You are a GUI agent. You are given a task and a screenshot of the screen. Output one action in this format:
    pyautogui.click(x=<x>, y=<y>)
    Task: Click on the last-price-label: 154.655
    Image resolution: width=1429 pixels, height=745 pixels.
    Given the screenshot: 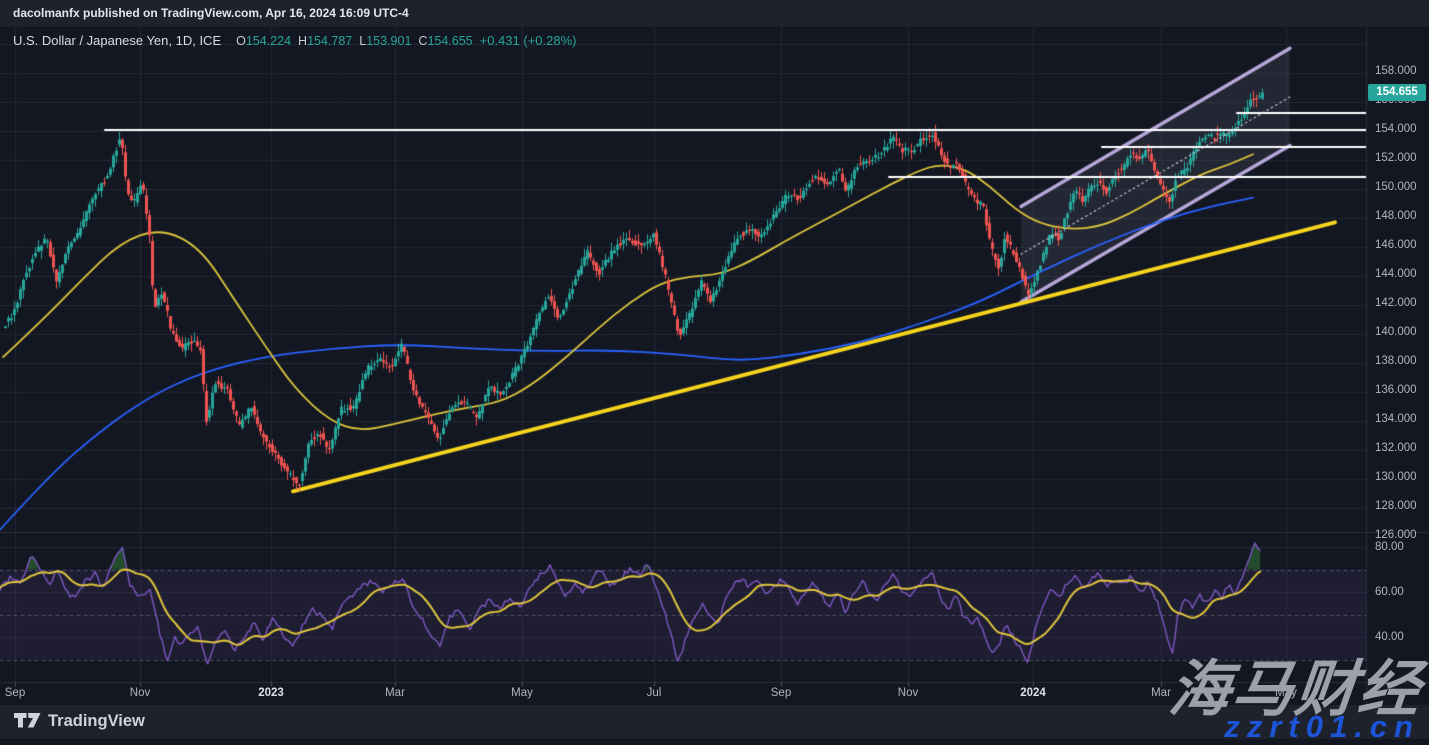 What is the action you would take?
    pyautogui.click(x=1397, y=92)
    